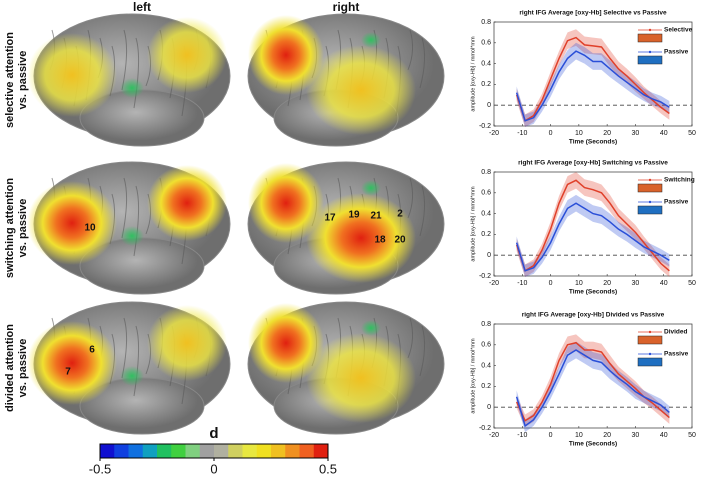 The width and height of the screenshot is (710, 480). What do you see at coordinates (10, 228) in the screenshot?
I see `row-label: switching attention` at bounding box center [10, 228].